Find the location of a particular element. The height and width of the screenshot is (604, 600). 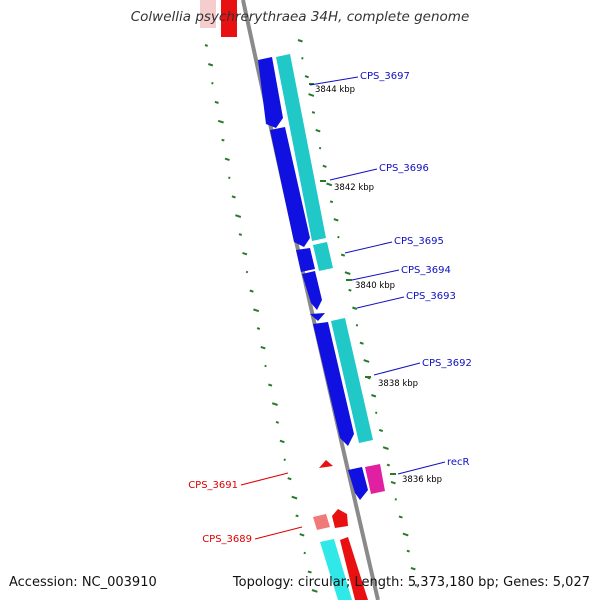

gene-arrow-recr is located at coordinates (358, 483).